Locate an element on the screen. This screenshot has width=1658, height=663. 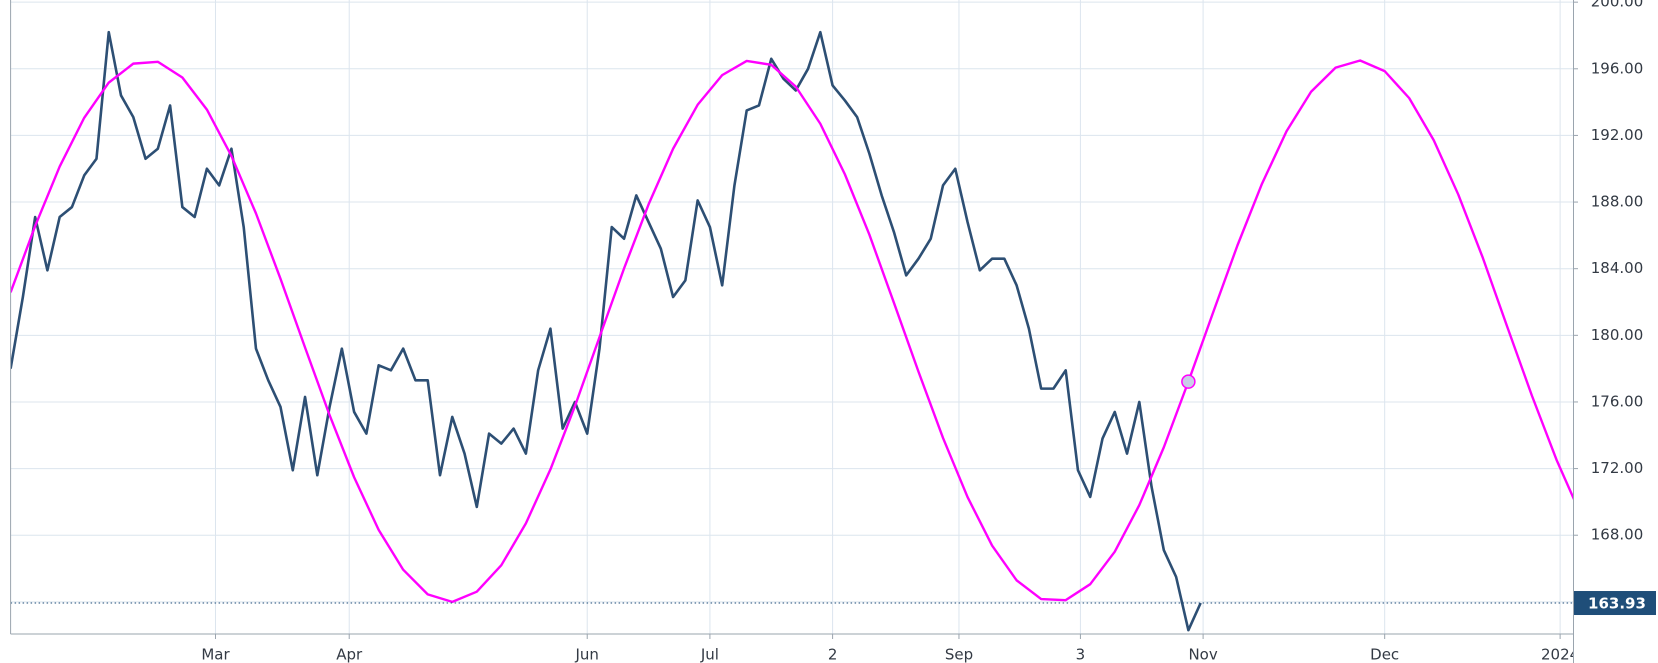
x-tick-label: Jun is located at coordinates (587, 654).